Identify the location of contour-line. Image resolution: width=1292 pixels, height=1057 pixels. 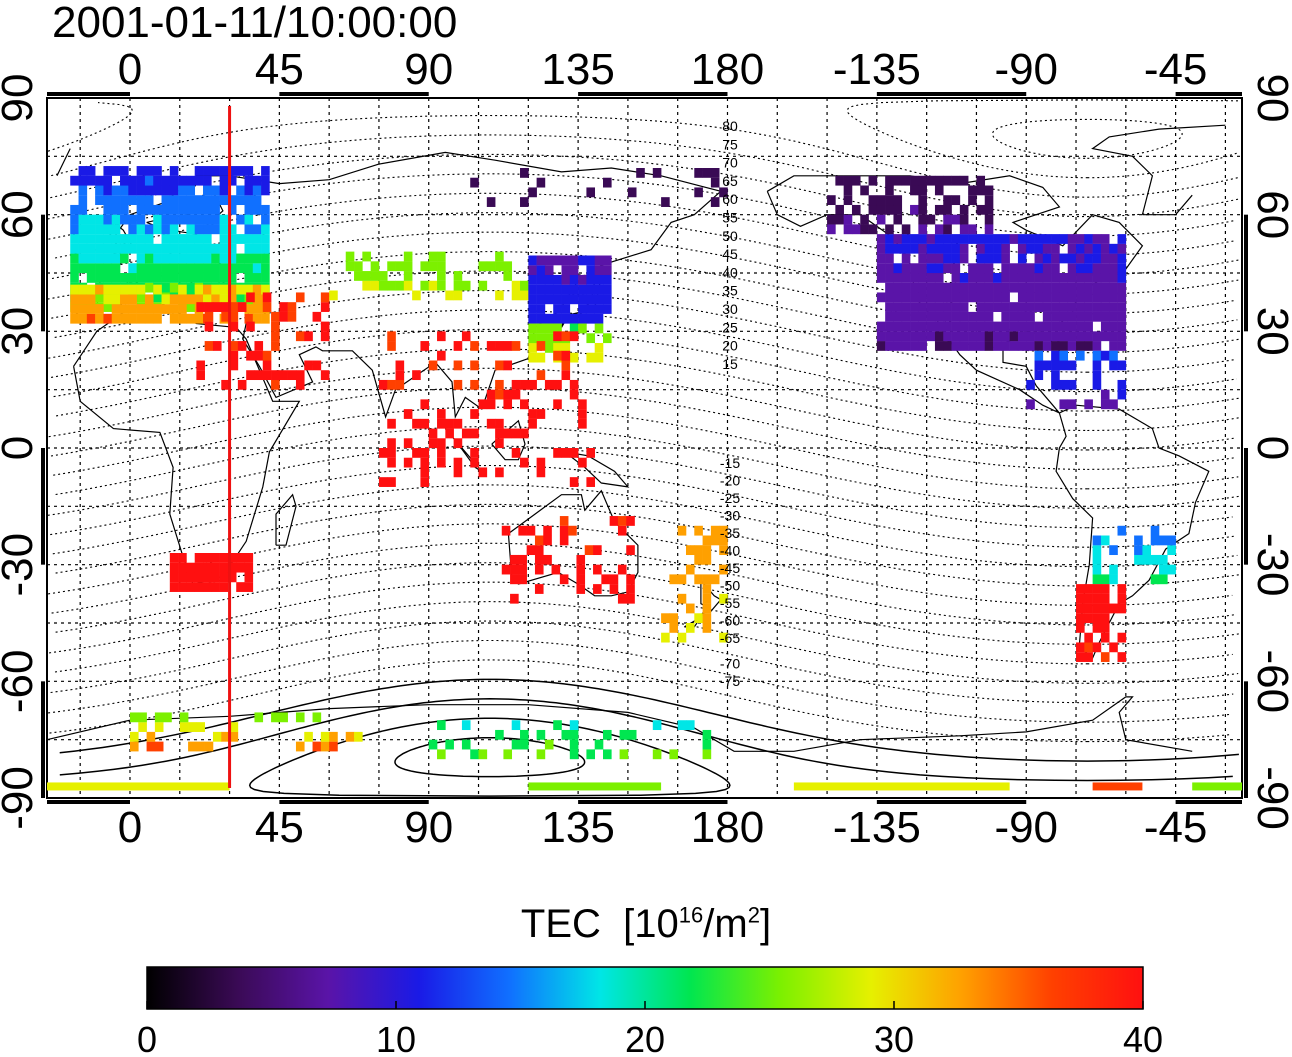
(643, 428).